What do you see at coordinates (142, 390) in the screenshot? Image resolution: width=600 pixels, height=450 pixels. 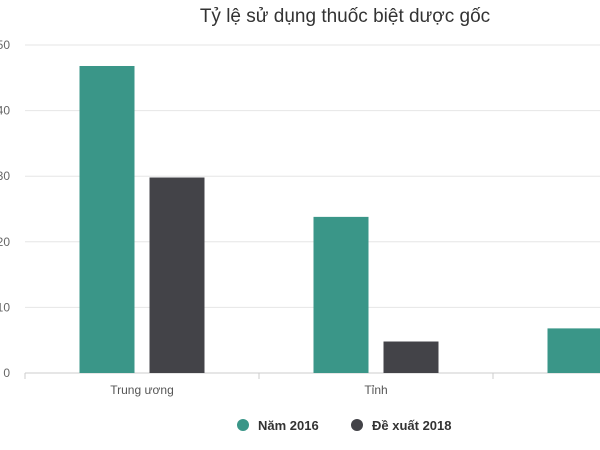 I see `x-tick-label: Trung ương` at bounding box center [142, 390].